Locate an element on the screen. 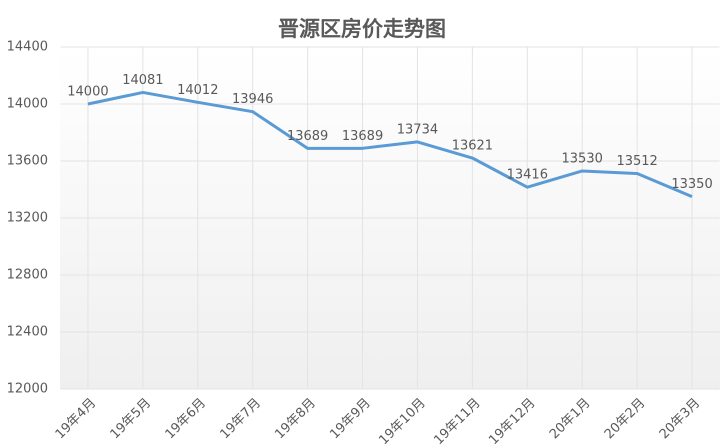 The width and height of the screenshot is (724, 447). x-tick-label: 19年9月 is located at coordinates (350, 419).